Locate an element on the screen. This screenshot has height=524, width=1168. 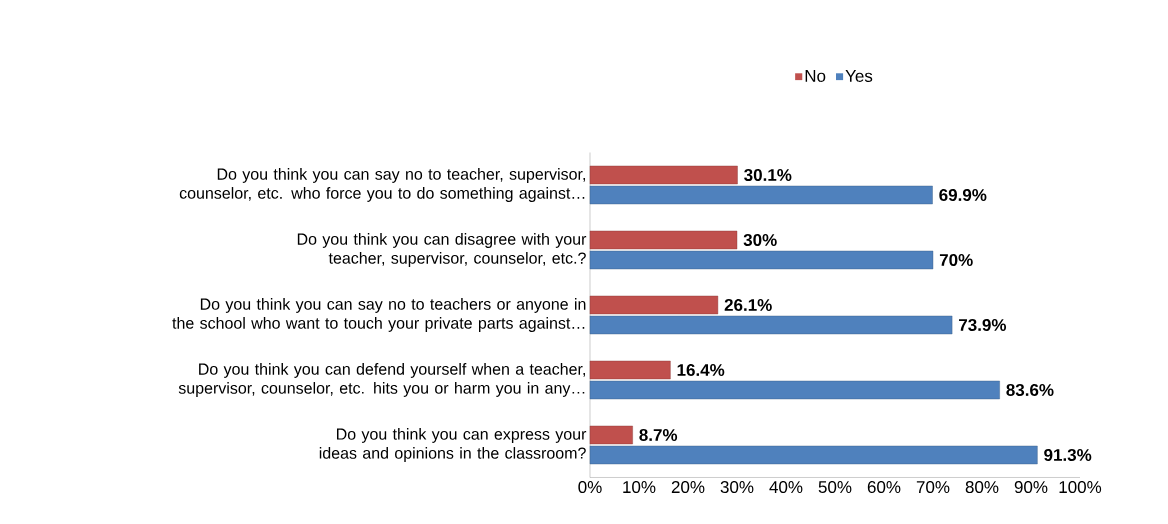
x-tick-label: 80% is located at coordinates (982, 487).